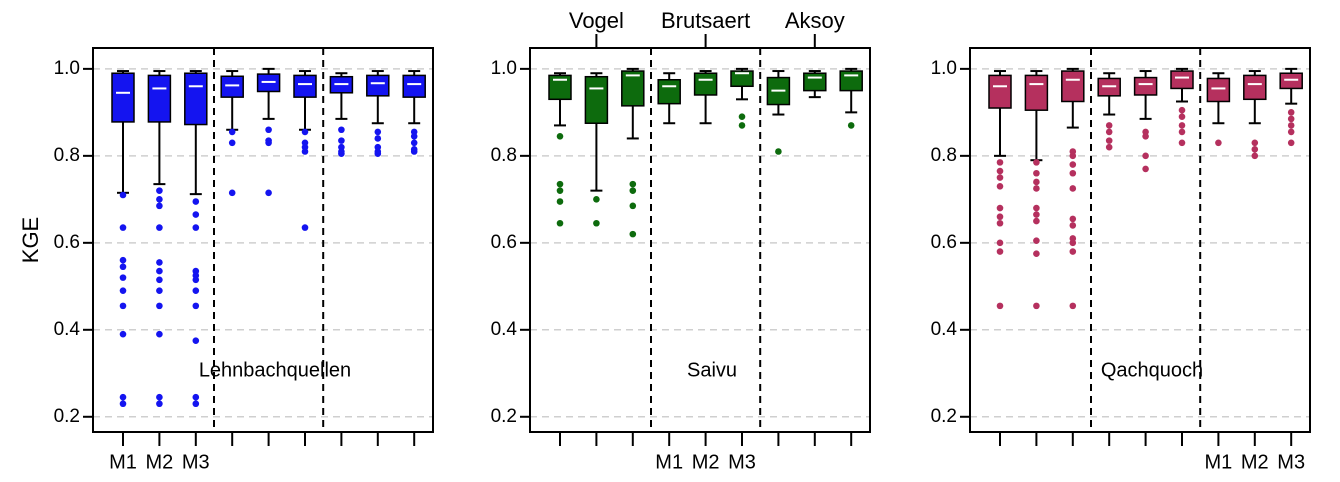 The height and width of the screenshot is (482, 1340). I want to click on group-label: Aksoy, so click(815, 20).